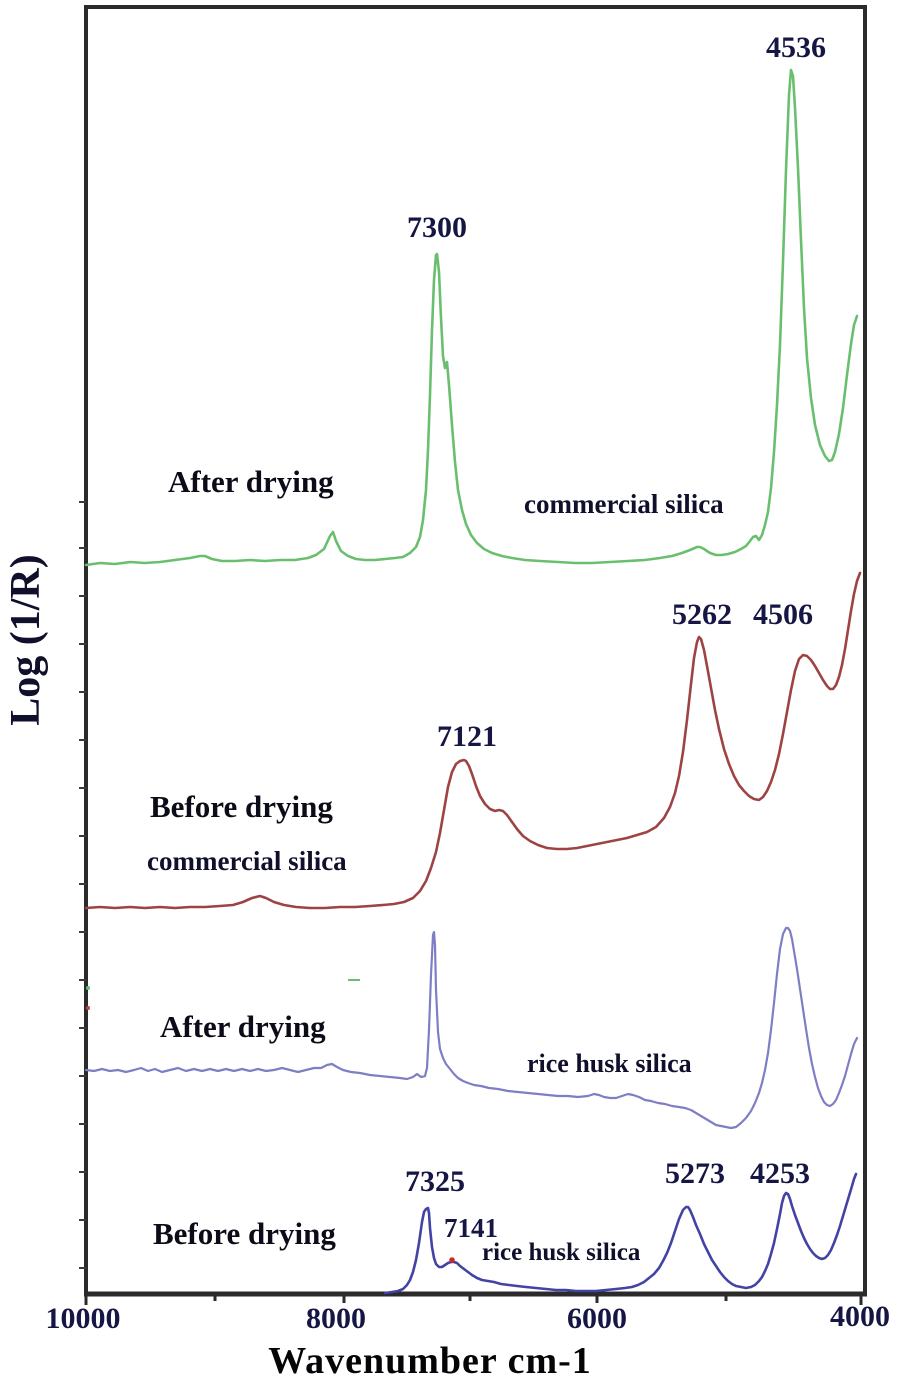 The image size is (900, 1384). What do you see at coordinates (251, 481) in the screenshot?
I see `label-after-drying-commercial: After drying` at bounding box center [251, 481].